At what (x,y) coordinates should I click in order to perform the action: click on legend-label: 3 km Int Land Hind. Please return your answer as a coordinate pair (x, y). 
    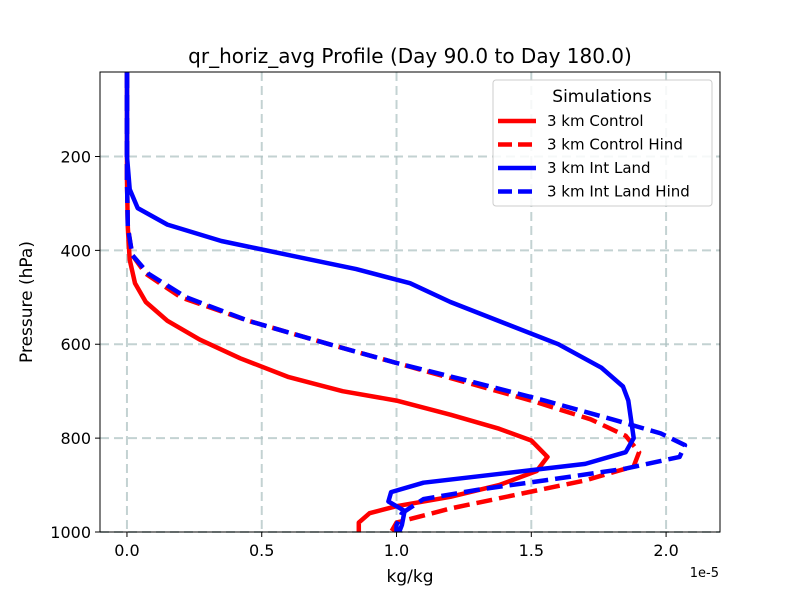
    Looking at the image, I should click on (618, 192).